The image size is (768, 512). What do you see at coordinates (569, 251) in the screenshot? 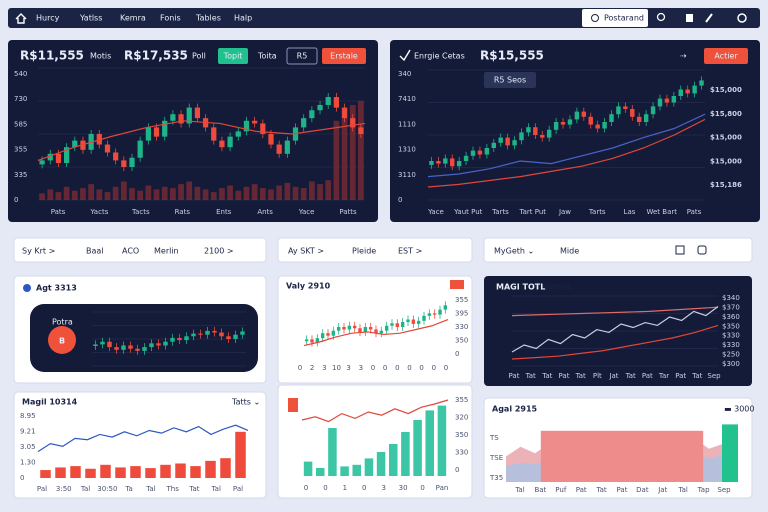
I see `filter: Mide` at bounding box center [569, 251].